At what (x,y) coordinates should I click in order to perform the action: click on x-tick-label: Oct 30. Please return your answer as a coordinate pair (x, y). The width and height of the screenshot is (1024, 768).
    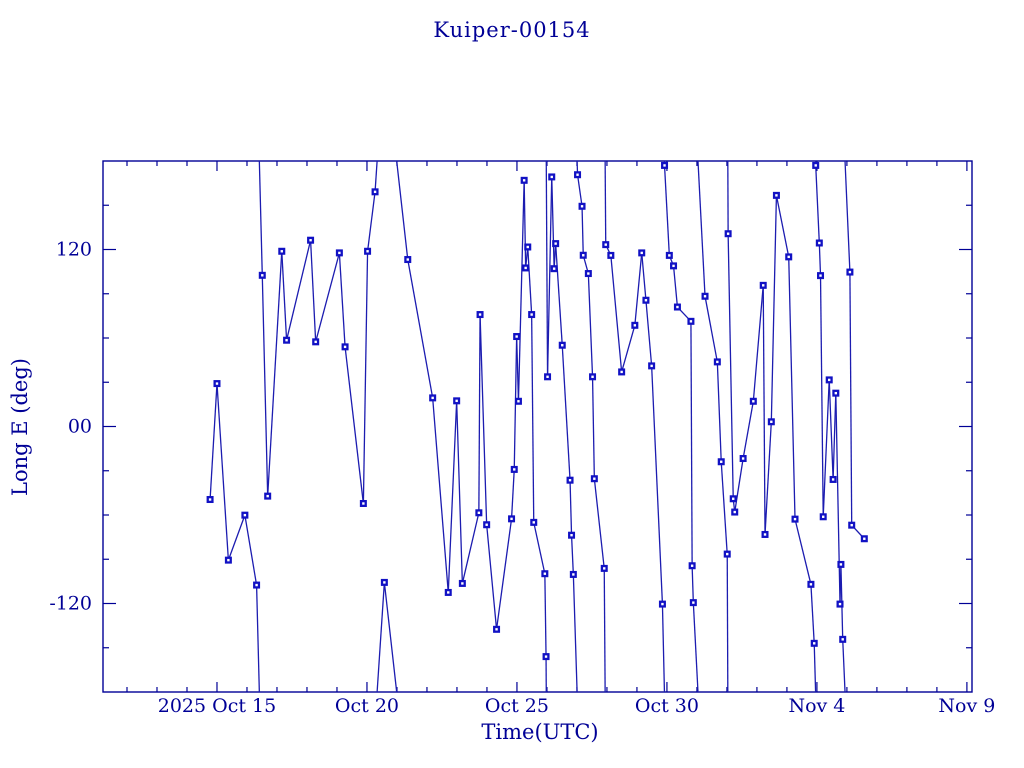
    Looking at the image, I should click on (667, 706).